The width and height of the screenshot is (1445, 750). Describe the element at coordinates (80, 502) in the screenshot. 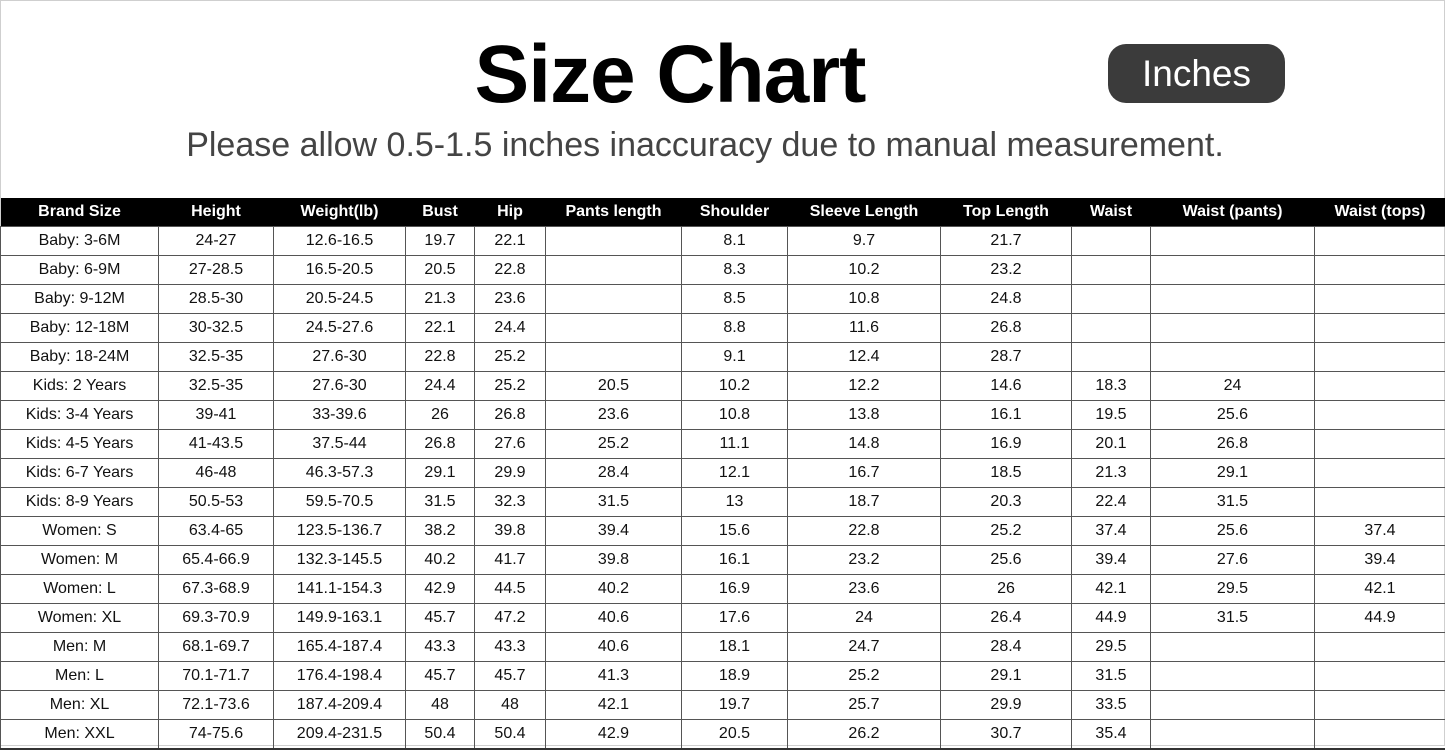

I see `table-cell: Kids: 8-9 Years` at that location.